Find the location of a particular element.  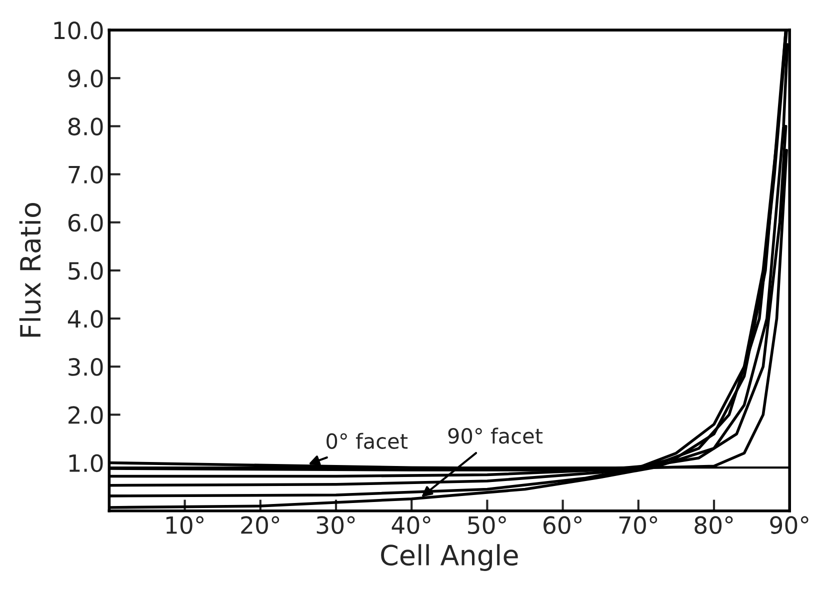

x-tick-label: 90° is located at coordinates (789, 525).